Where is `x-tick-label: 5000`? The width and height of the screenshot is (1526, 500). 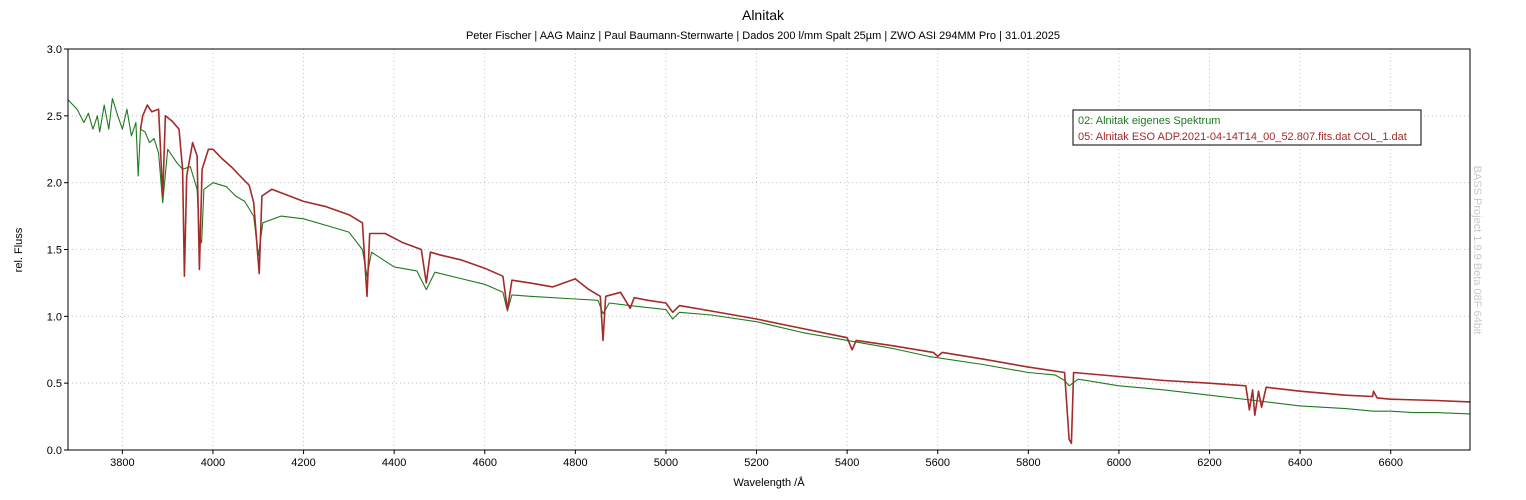 x-tick-label: 5000 is located at coordinates (666, 463).